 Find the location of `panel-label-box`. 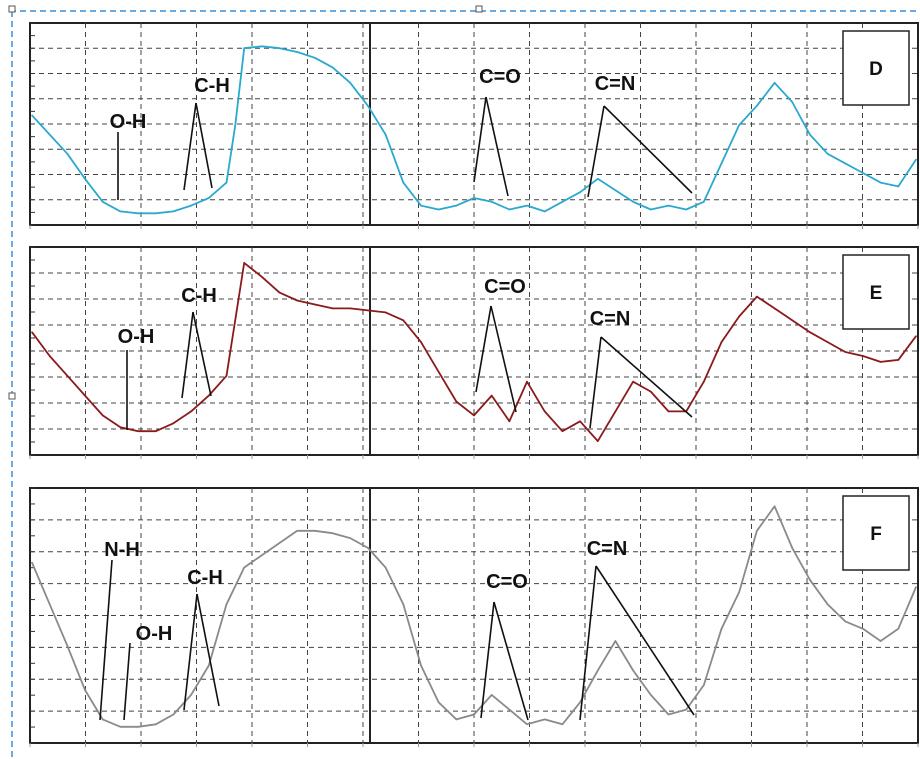

panel-label-box is located at coordinates (876, 533).